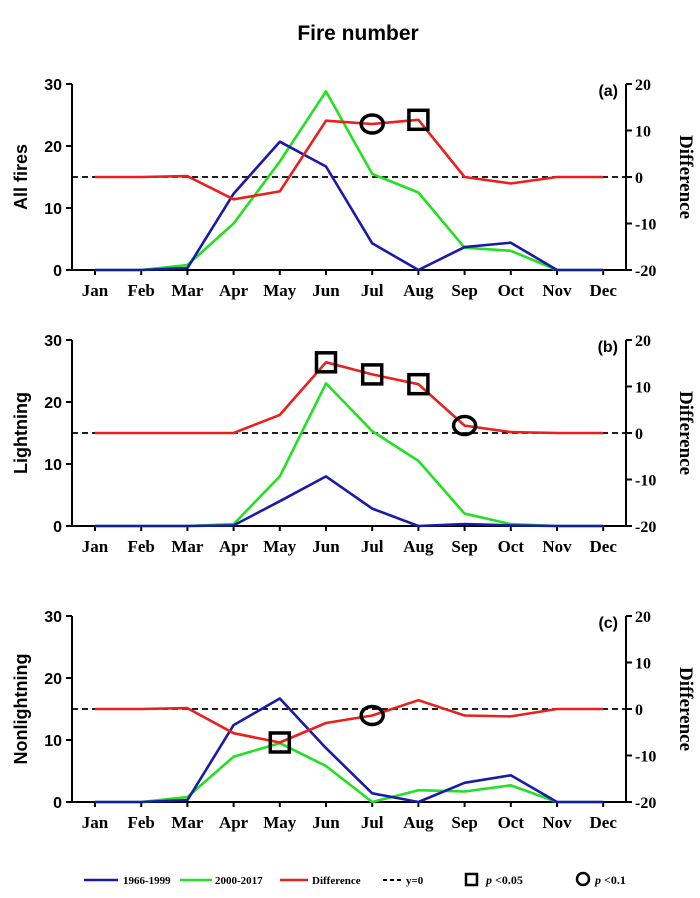 The width and height of the screenshot is (700, 898). Describe the element at coordinates (147, 881) in the screenshot. I see `legend-label-1966-1999: 1966-1999` at that location.